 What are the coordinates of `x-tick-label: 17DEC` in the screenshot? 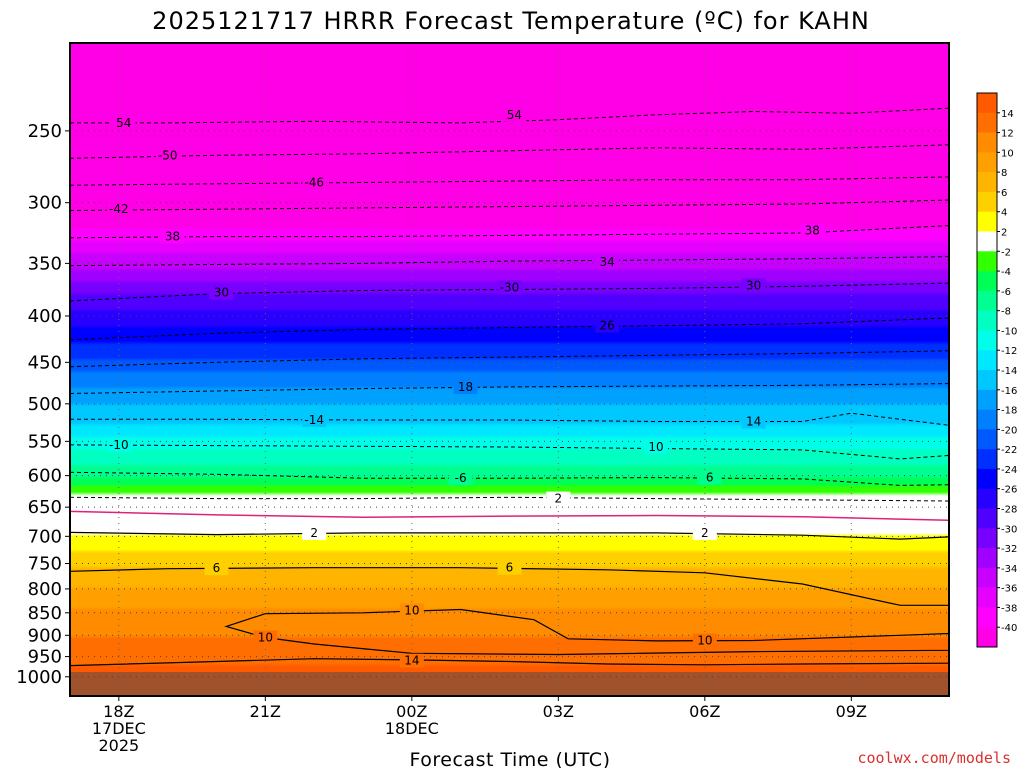 It's located at (119, 728).